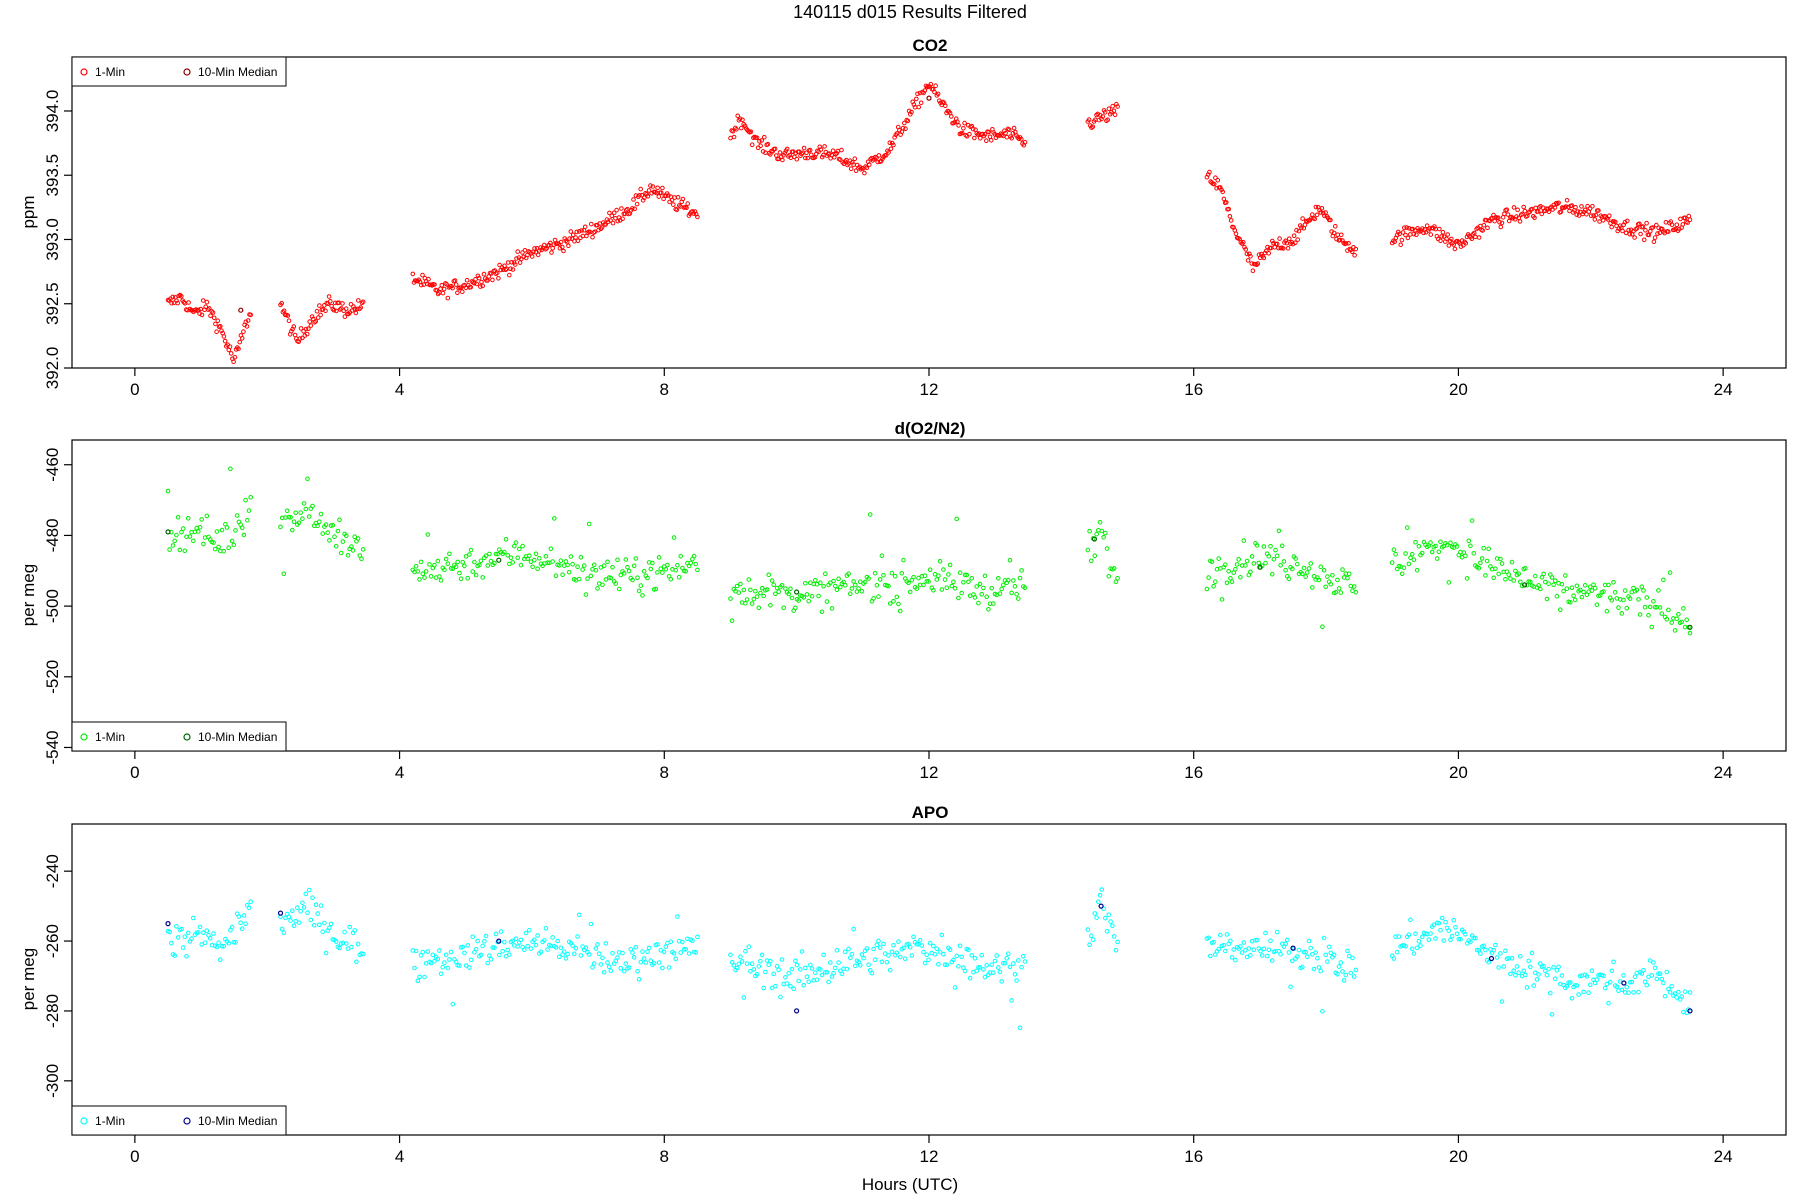  I want to click on co2-legend-1min-marker, so click(84, 72).